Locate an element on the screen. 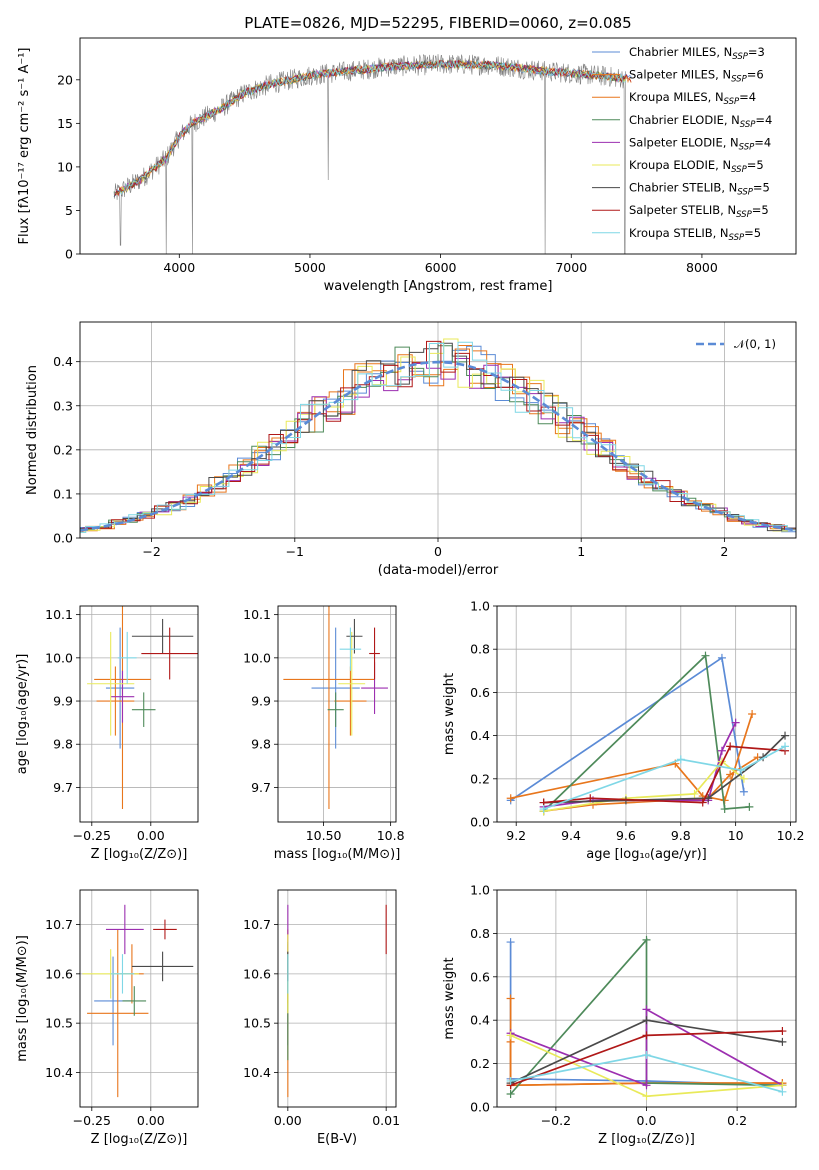 The image size is (819, 1170). x-tick-label: 7000 is located at coordinates (571, 267).